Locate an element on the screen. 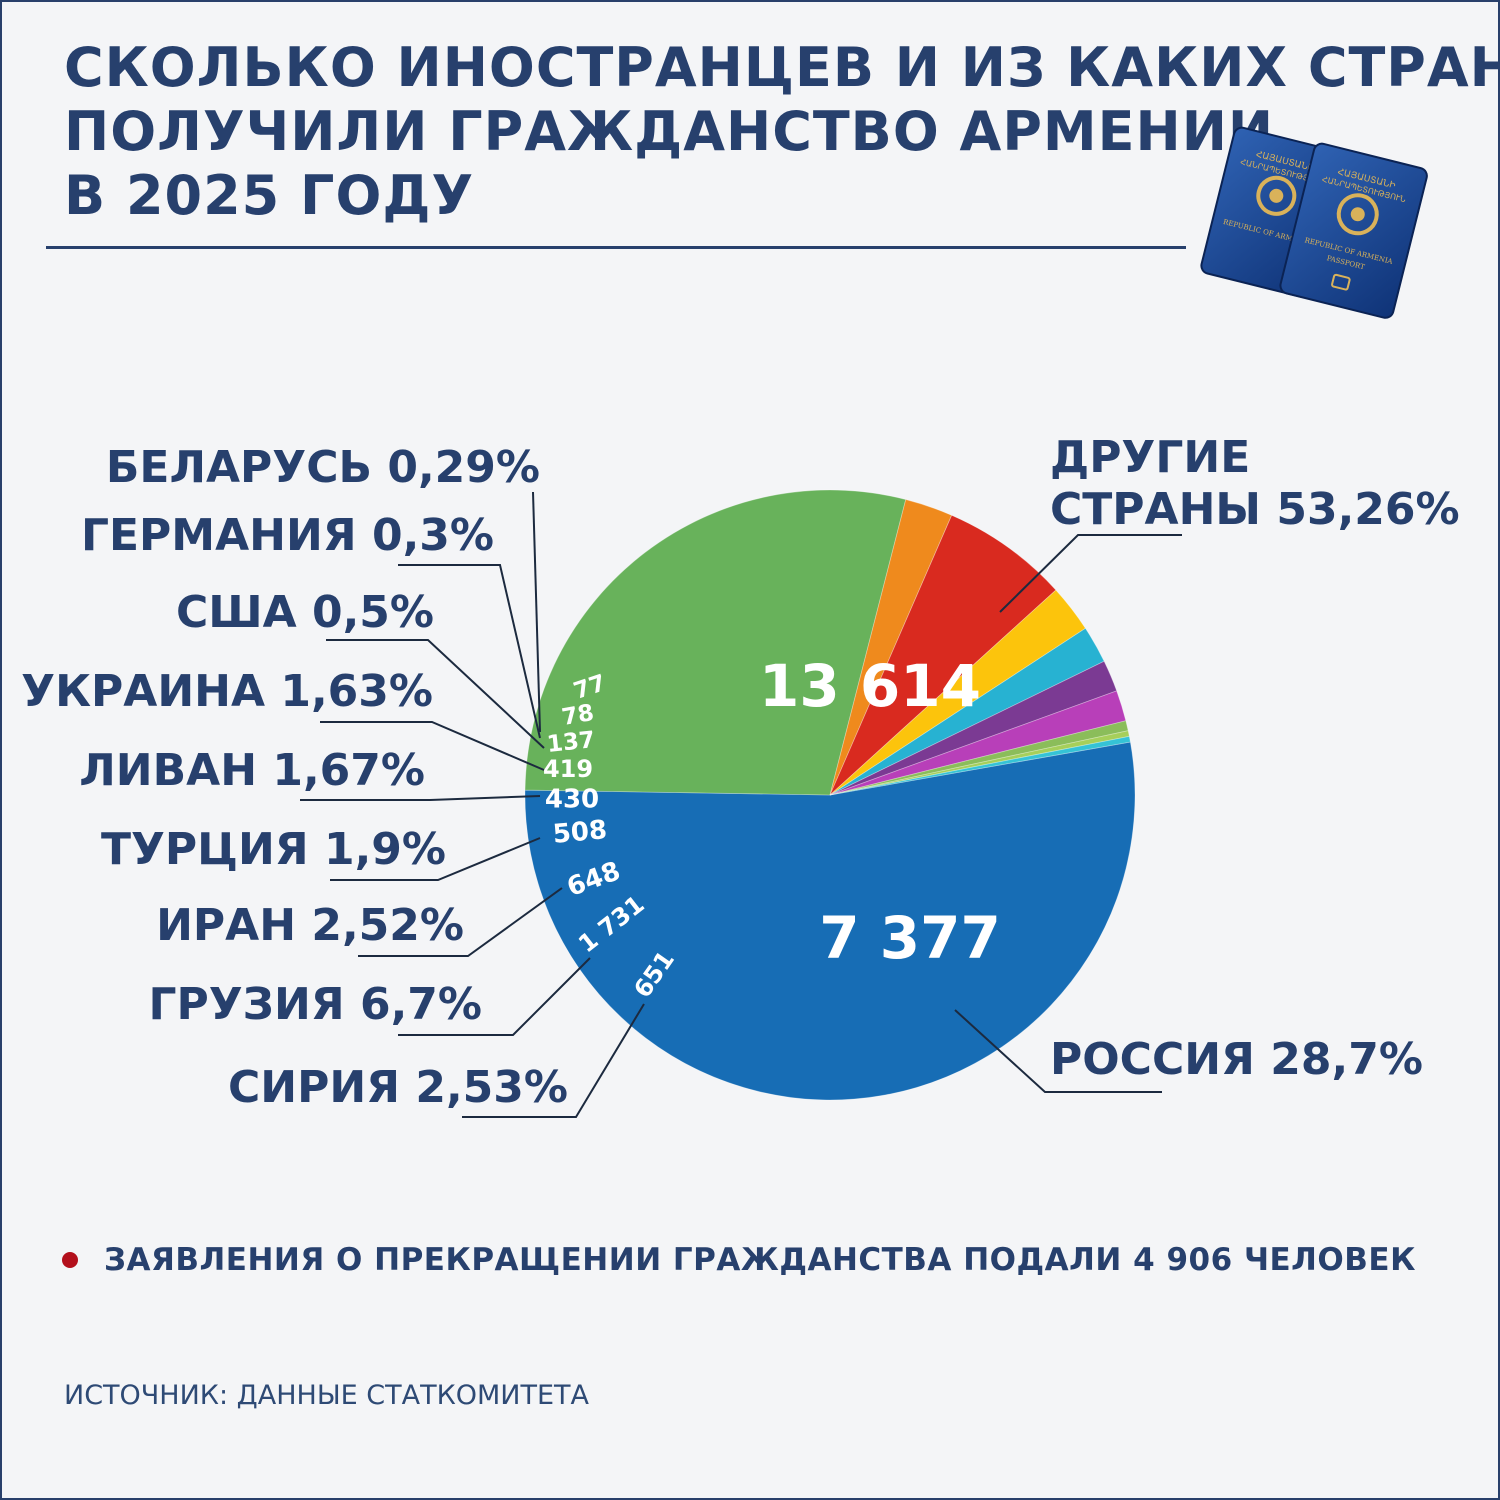 This screenshot has height=1500, width=1500. category-label-другие: ДРУГИЕ СТРАНЫ 53,26% is located at coordinates (1255, 483).